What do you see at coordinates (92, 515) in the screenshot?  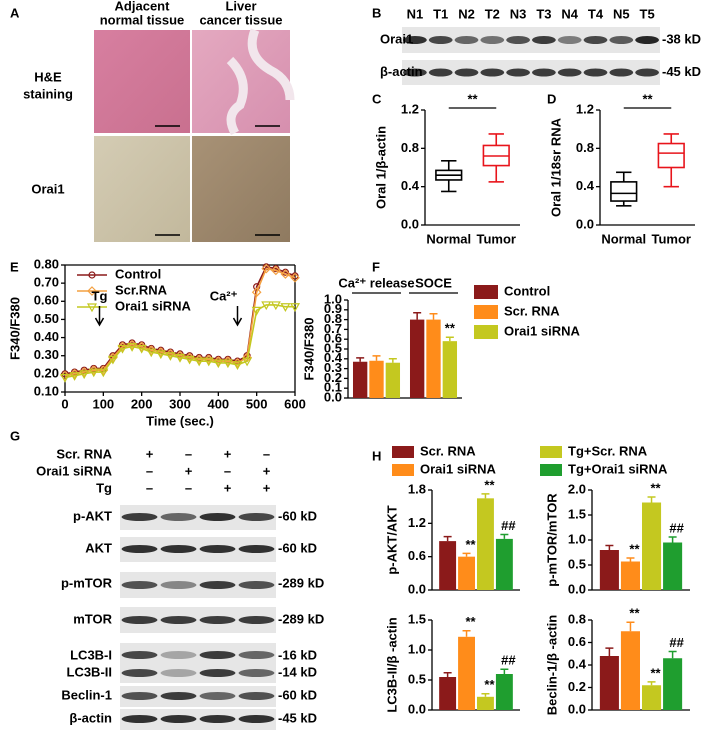 I see `row-label: p-AKT` at bounding box center [92, 515].